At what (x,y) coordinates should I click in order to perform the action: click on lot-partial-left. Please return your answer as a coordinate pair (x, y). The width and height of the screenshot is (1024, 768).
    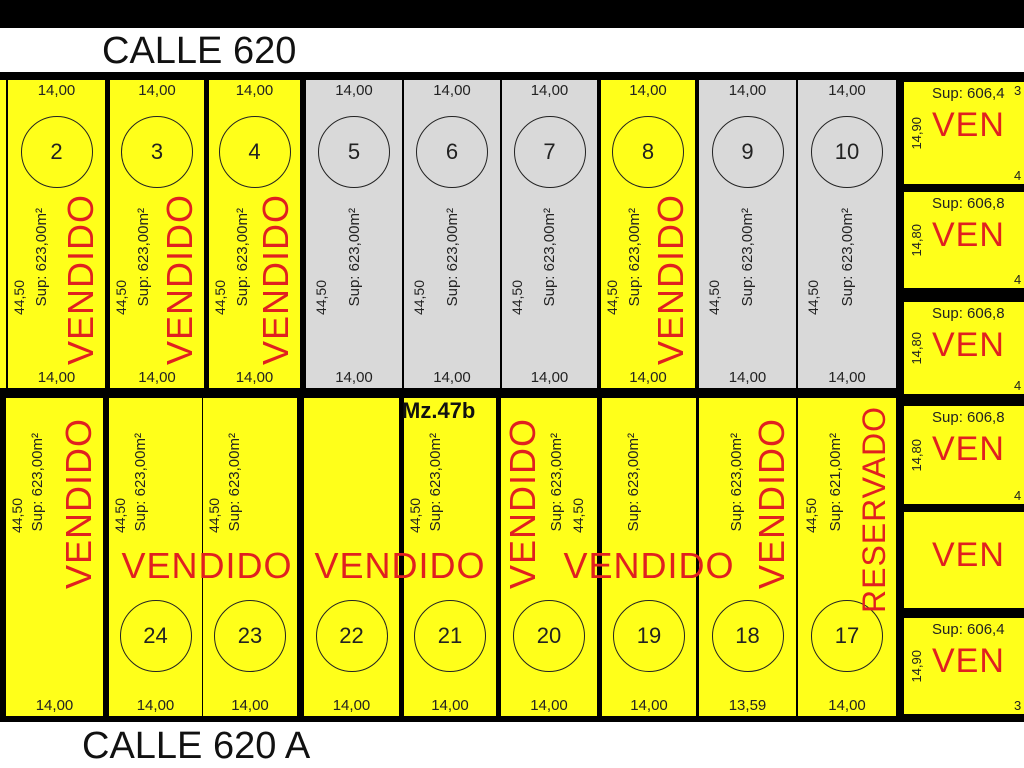
    Looking at the image, I should click on (3, 234).